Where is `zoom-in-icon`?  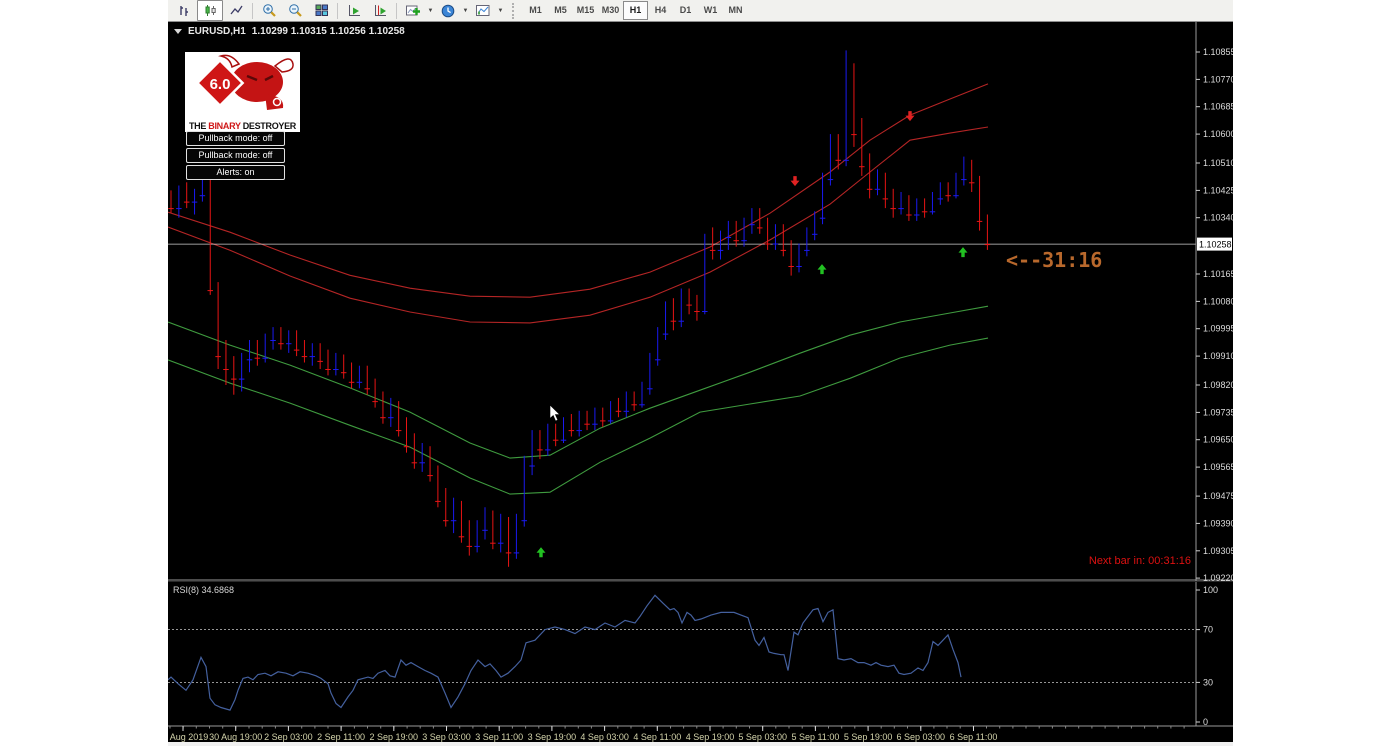 zoom-in-icon is located at coordinates (269, 10).